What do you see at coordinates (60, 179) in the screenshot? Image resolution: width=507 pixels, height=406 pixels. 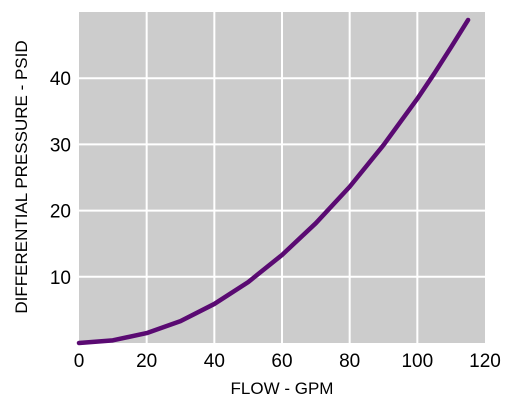 I see `y-tick-labels: 10 20 30 40` at bounding box center [60, 179].